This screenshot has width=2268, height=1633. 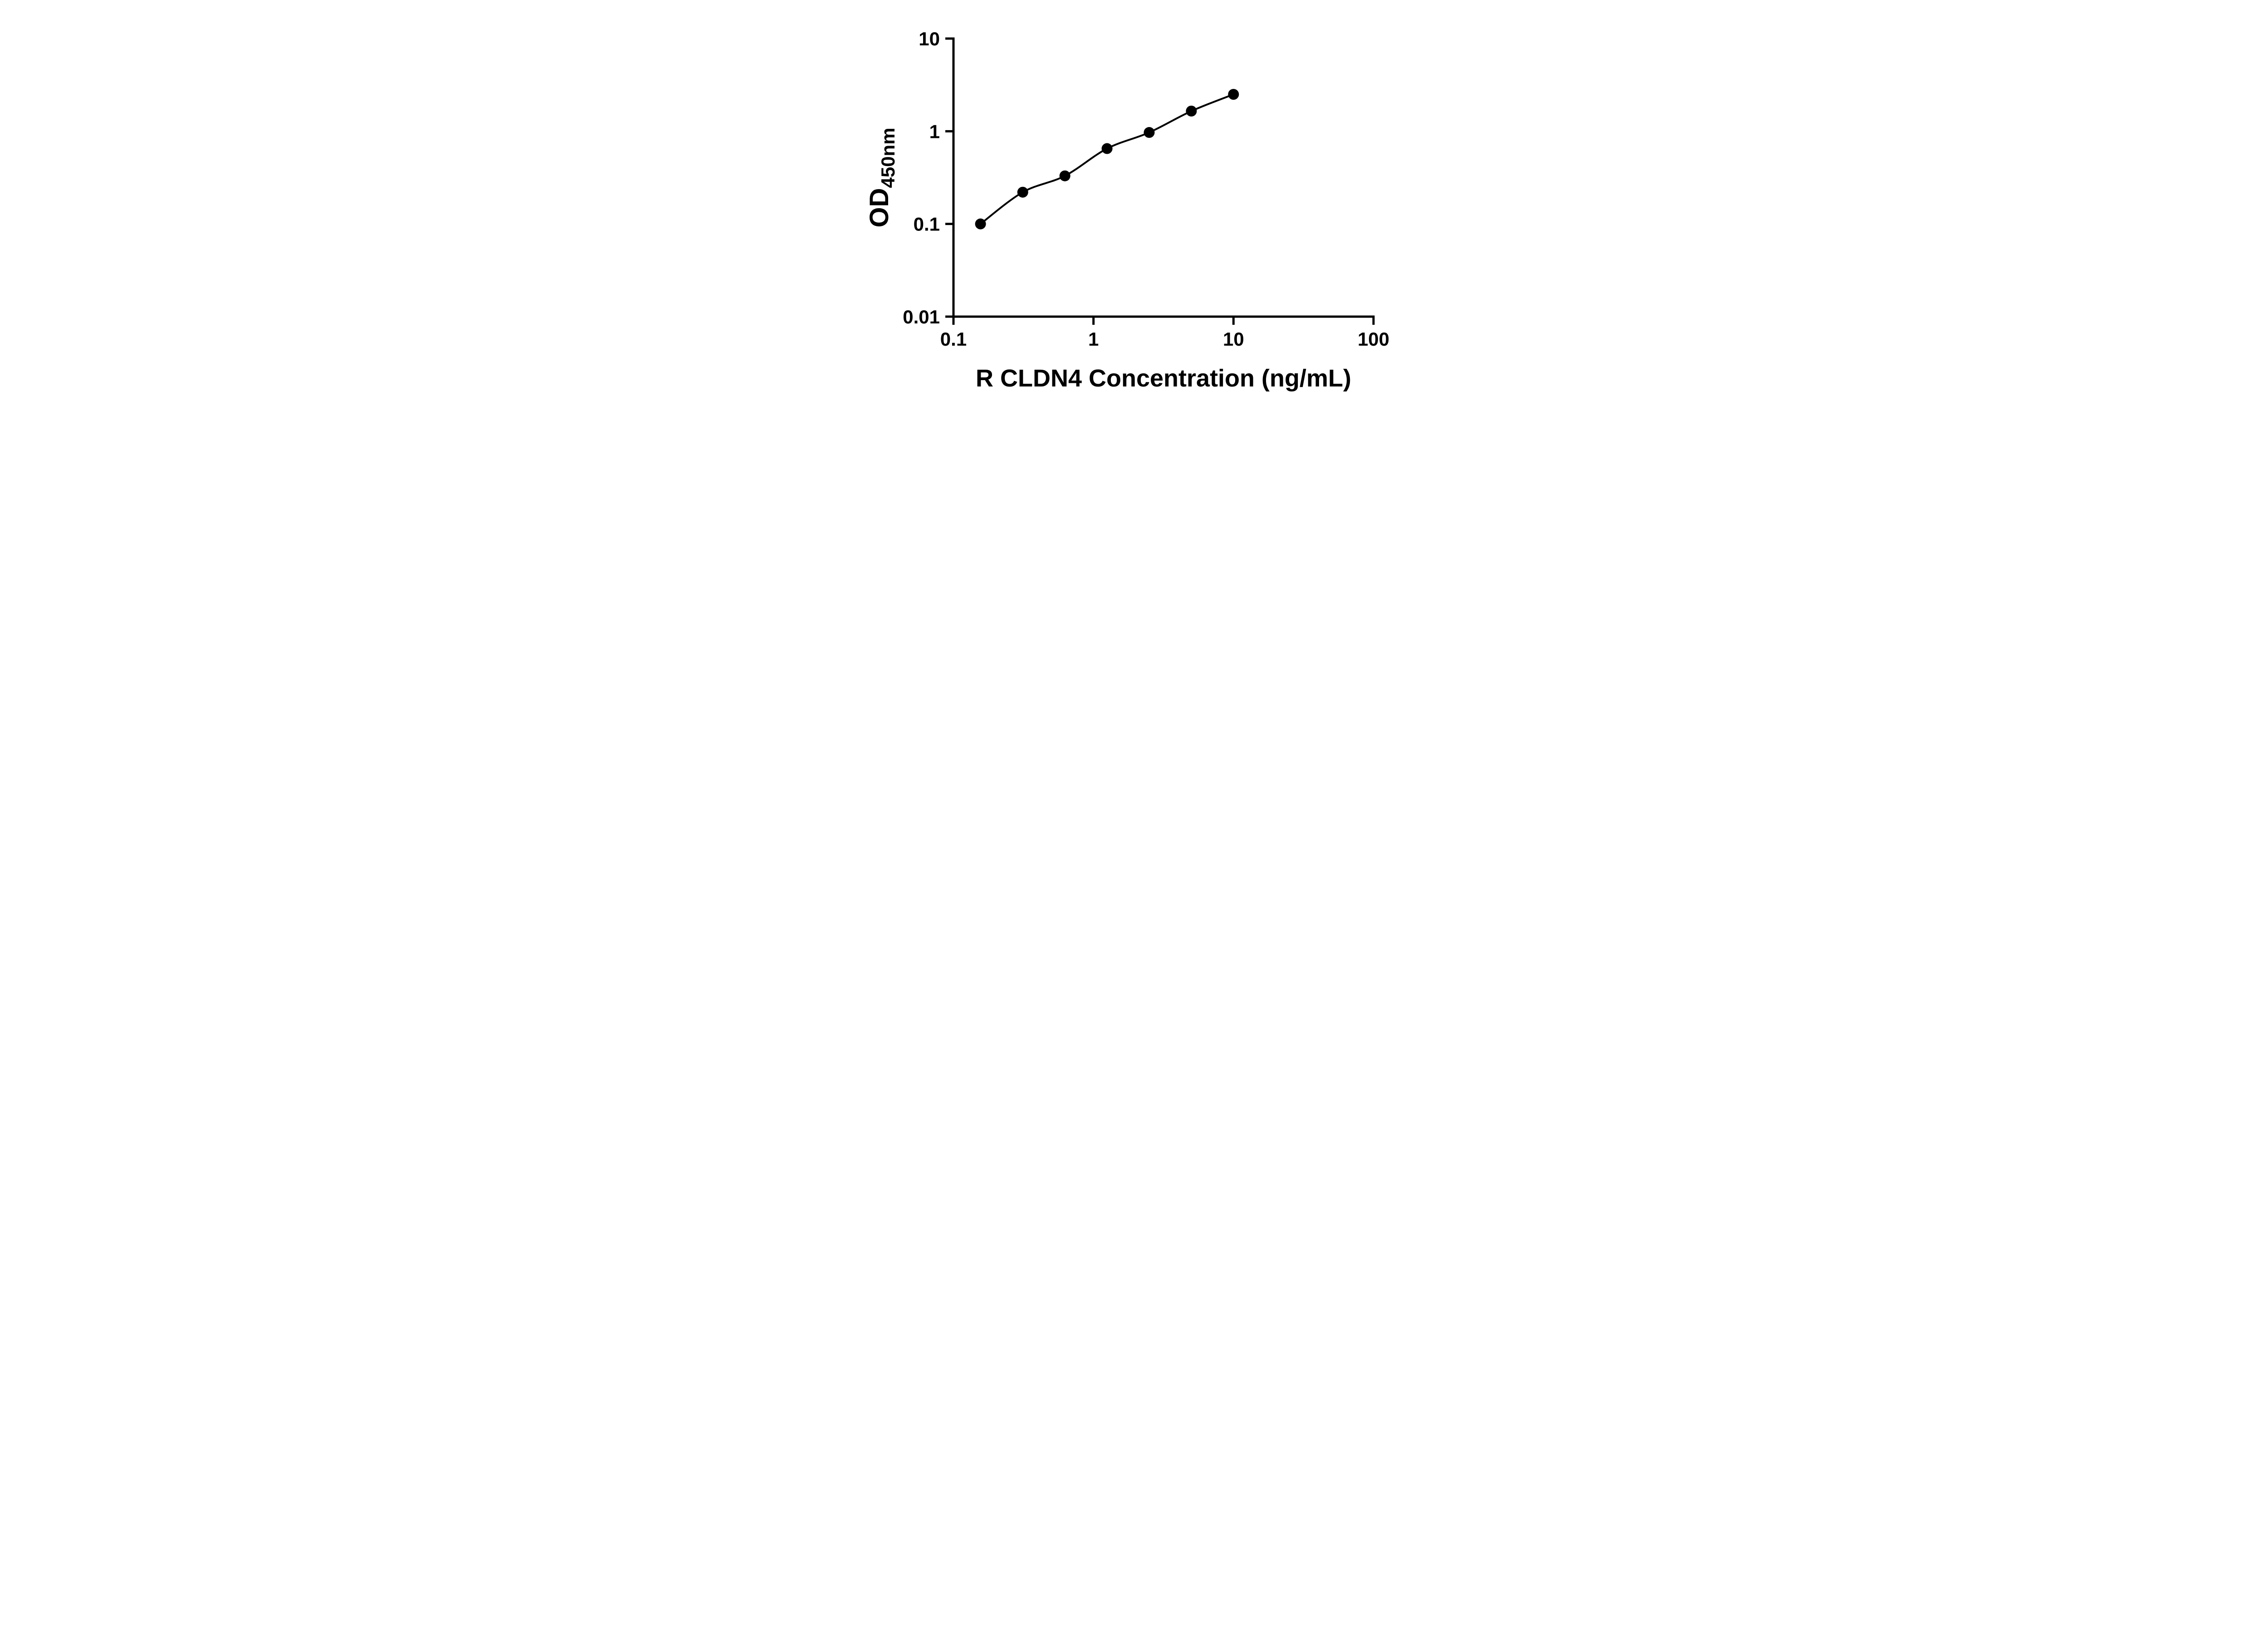 What do you see at coordinates (953, 339) in the screenshot?
I see `x-tick-label: 0.1` at bounding box center [953, 339].